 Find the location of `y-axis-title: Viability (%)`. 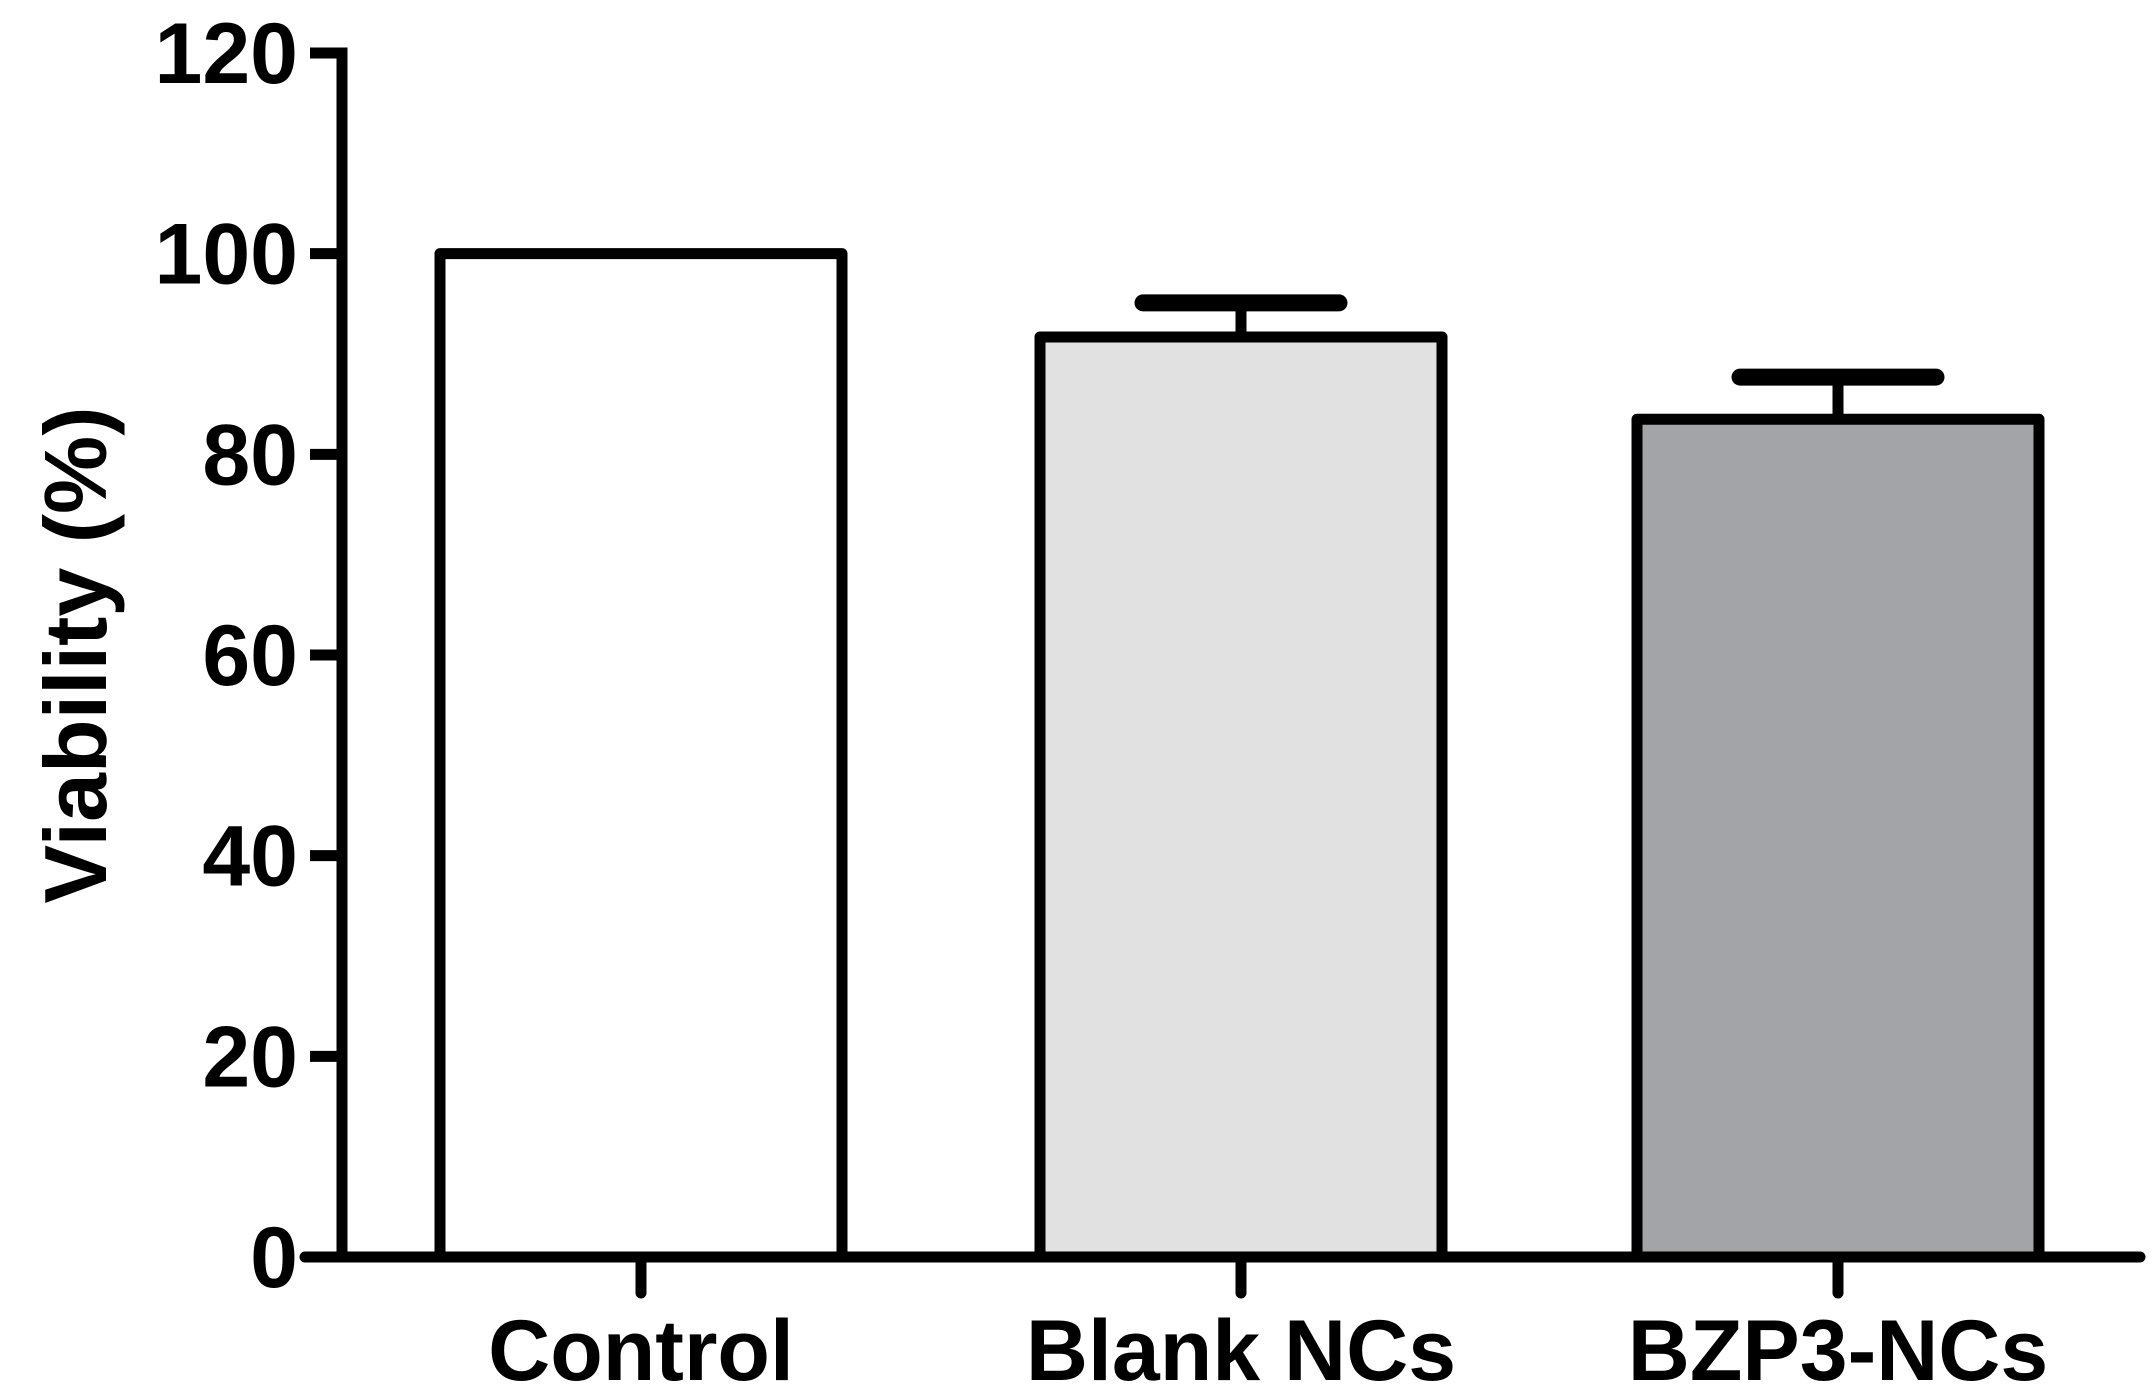

y-axis-title: Viability (%) is located at coordinates (75, 654).